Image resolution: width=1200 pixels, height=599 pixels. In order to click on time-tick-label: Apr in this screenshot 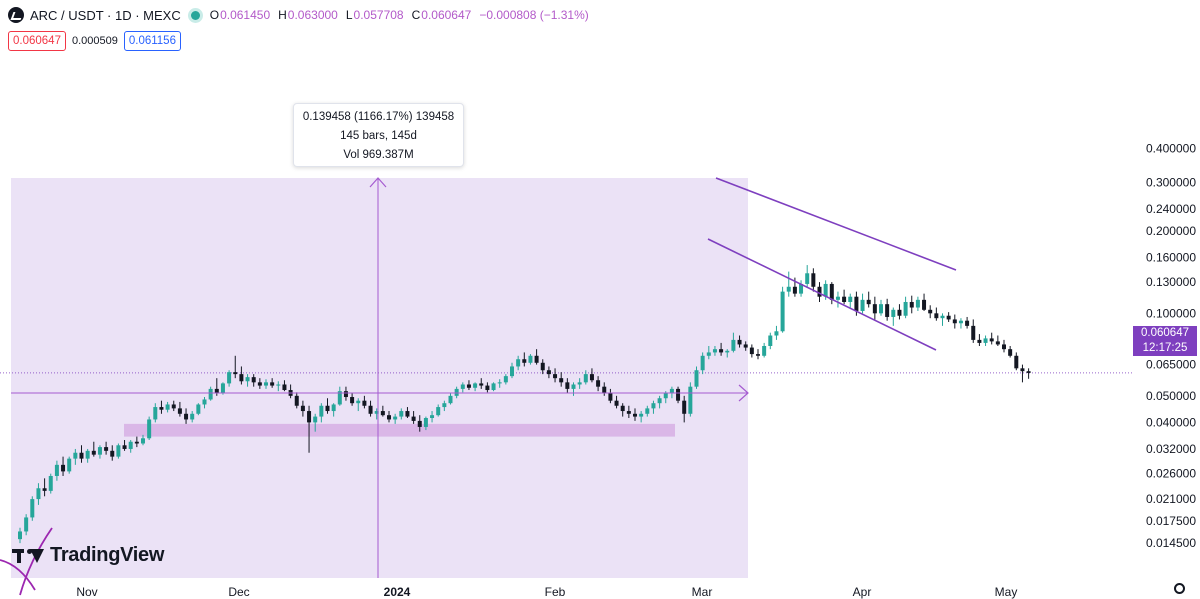, I will do `click(862, 592)`.